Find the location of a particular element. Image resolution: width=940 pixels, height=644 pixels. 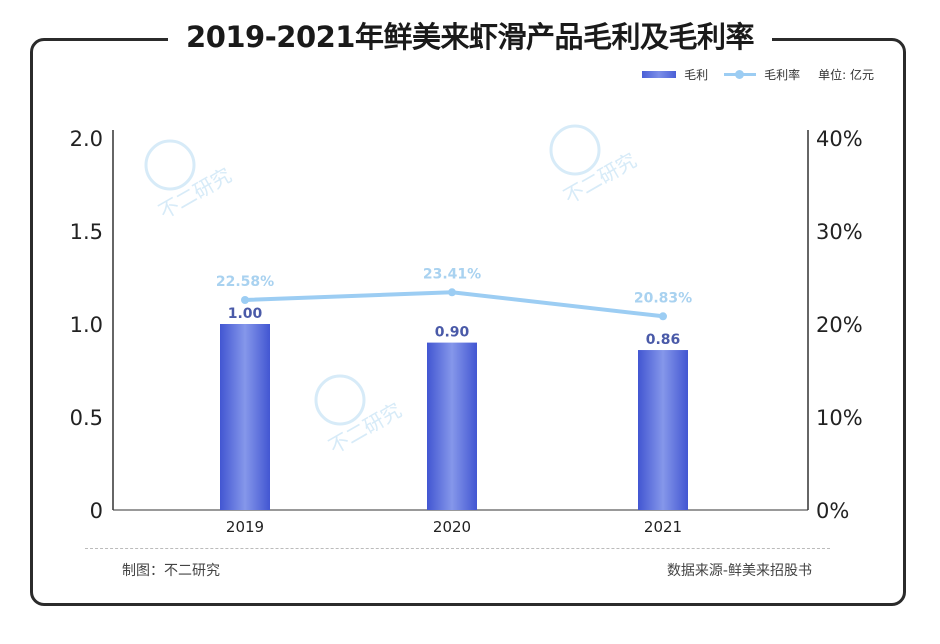

y2-tick-label: 20% is located at coordinates (839, 325).